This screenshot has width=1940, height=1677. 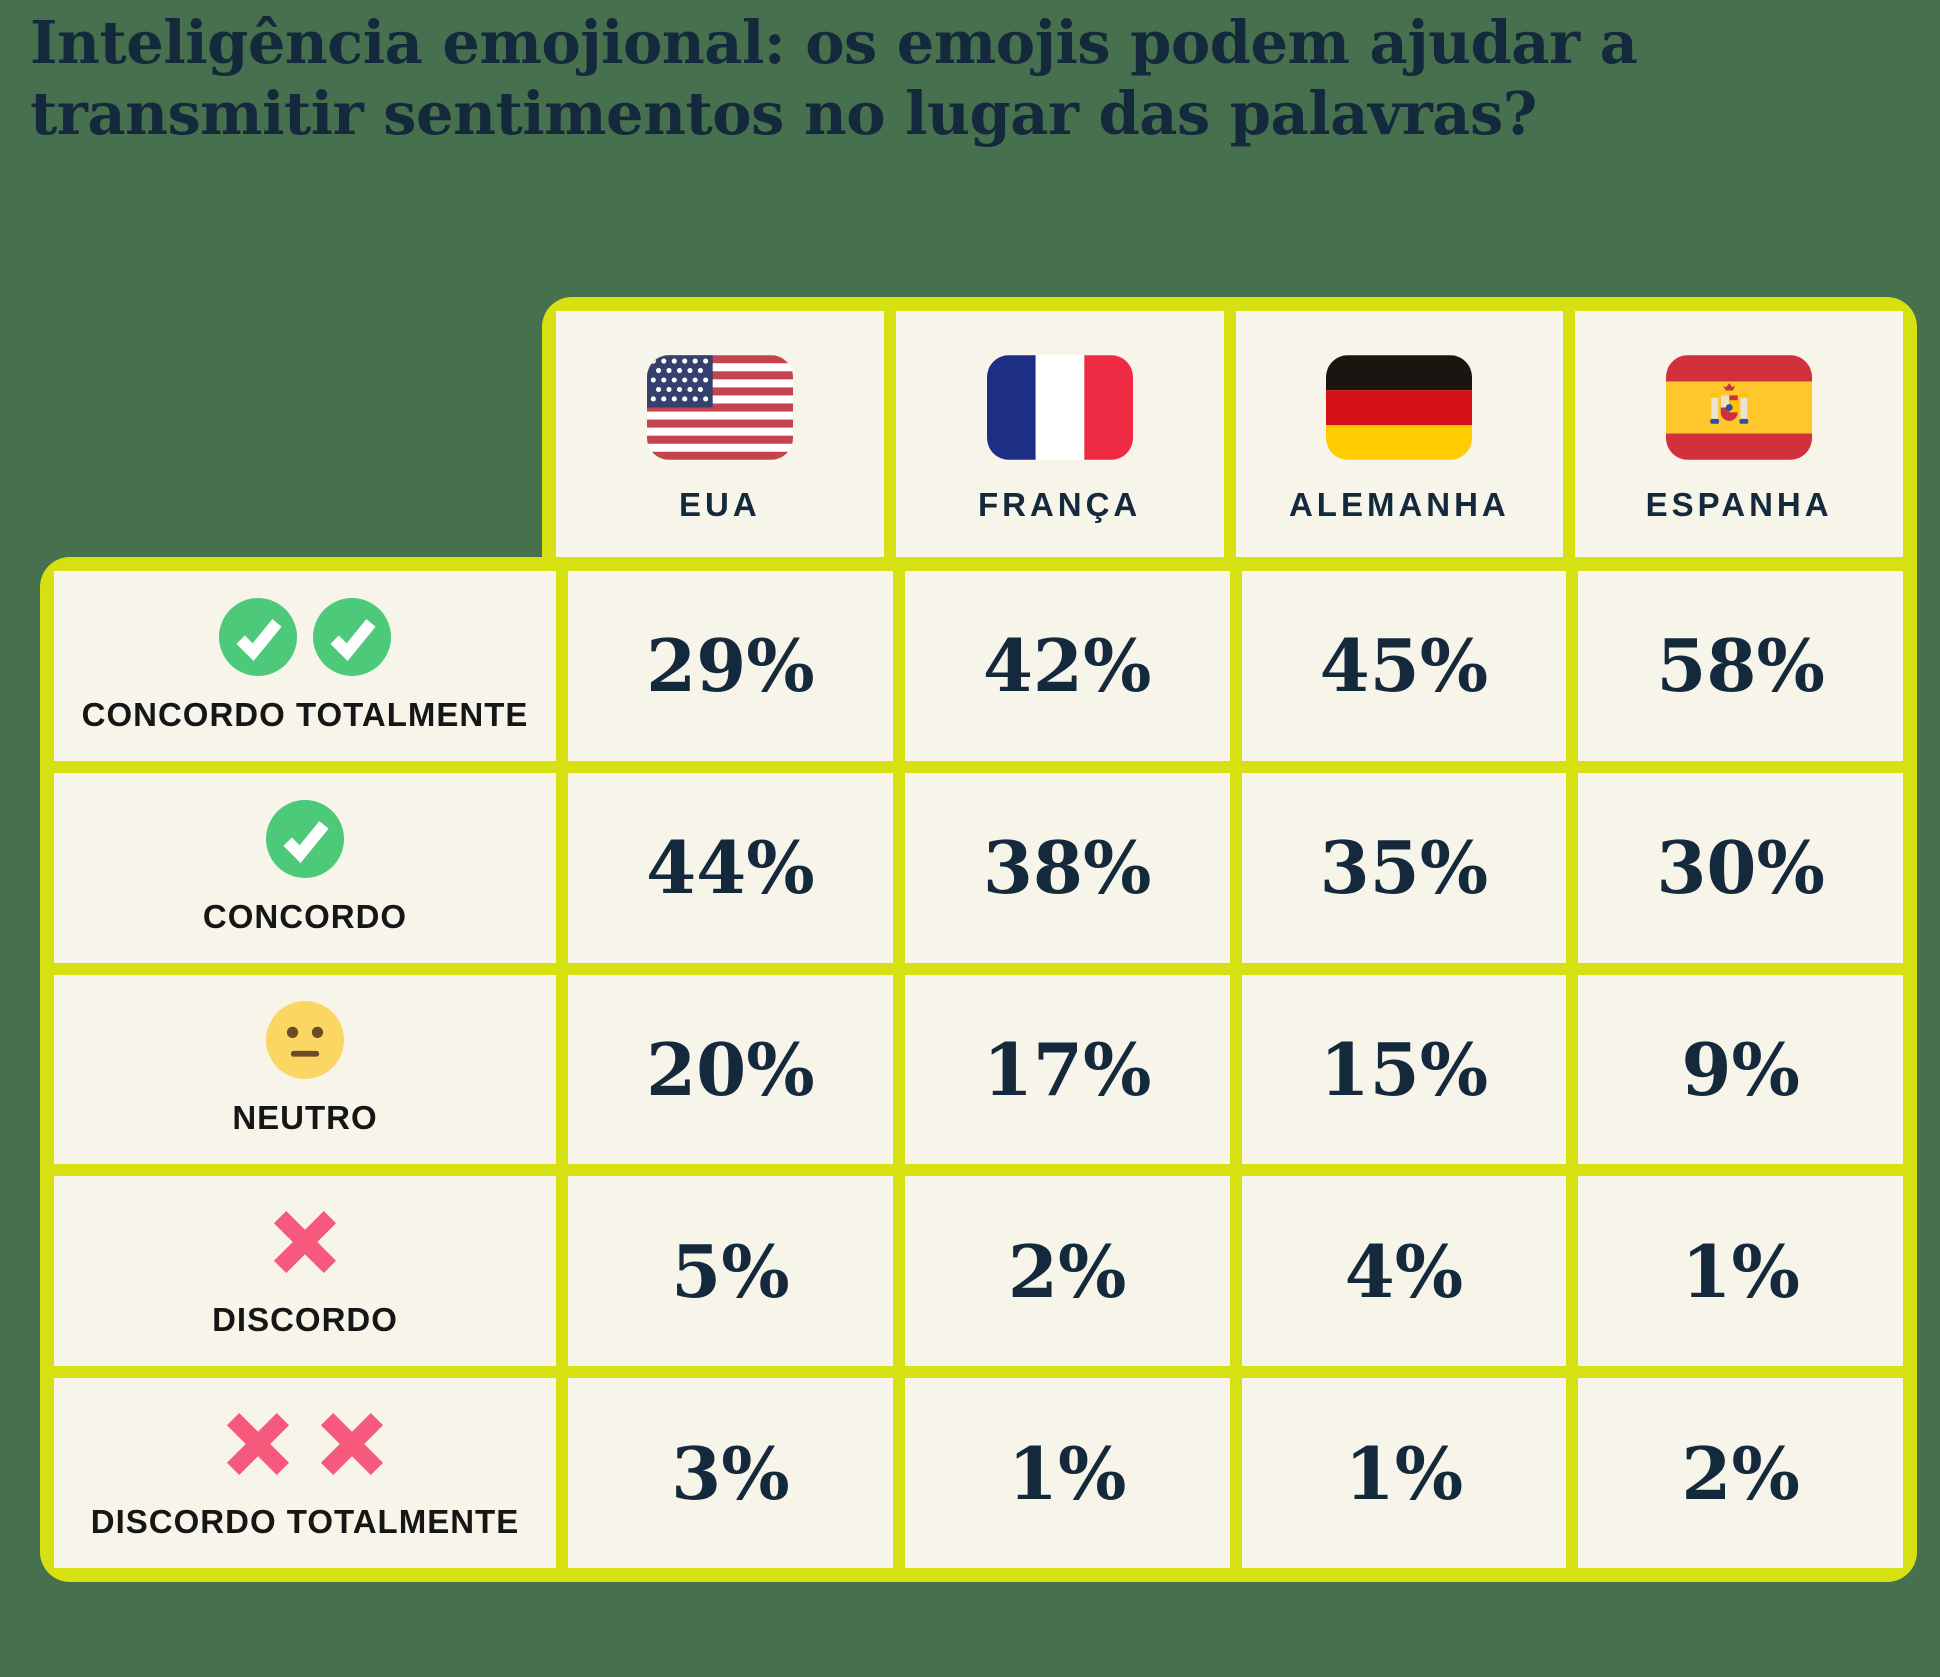 I want to click on column-header-alemanha: ALEMANHA, so click(x=1399, y=434).